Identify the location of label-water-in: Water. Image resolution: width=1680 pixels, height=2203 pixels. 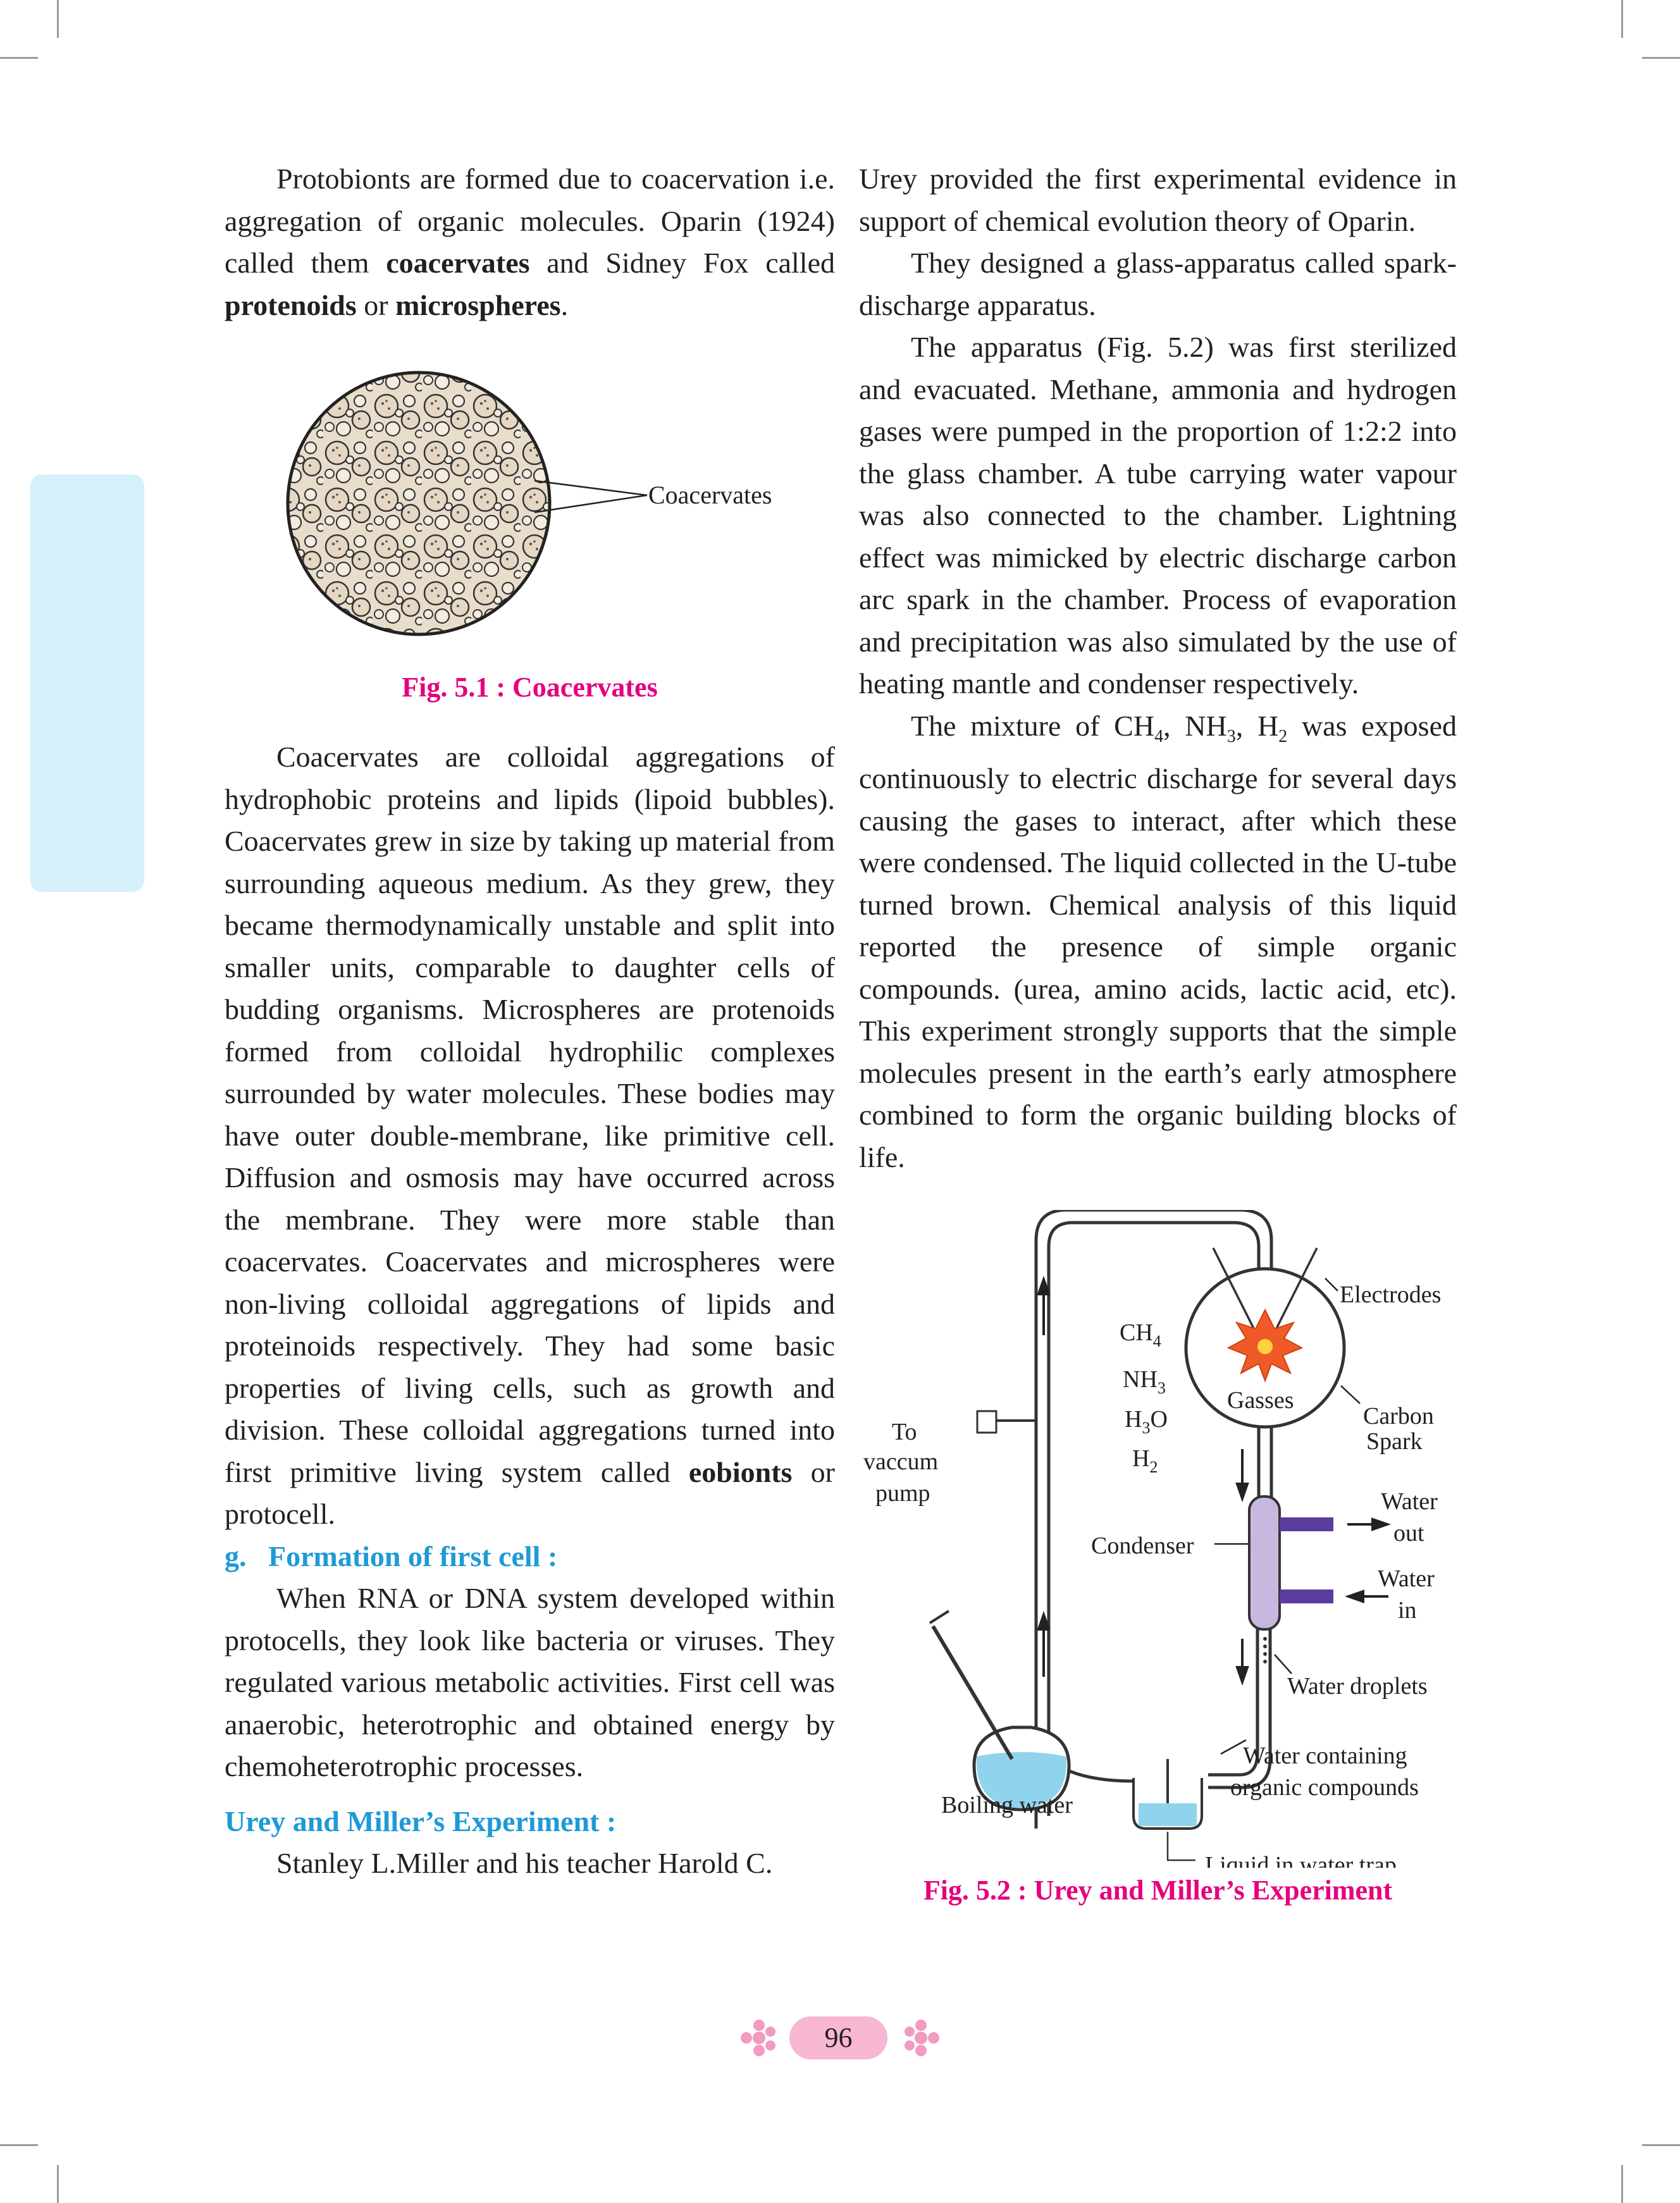
(1406, 1579).